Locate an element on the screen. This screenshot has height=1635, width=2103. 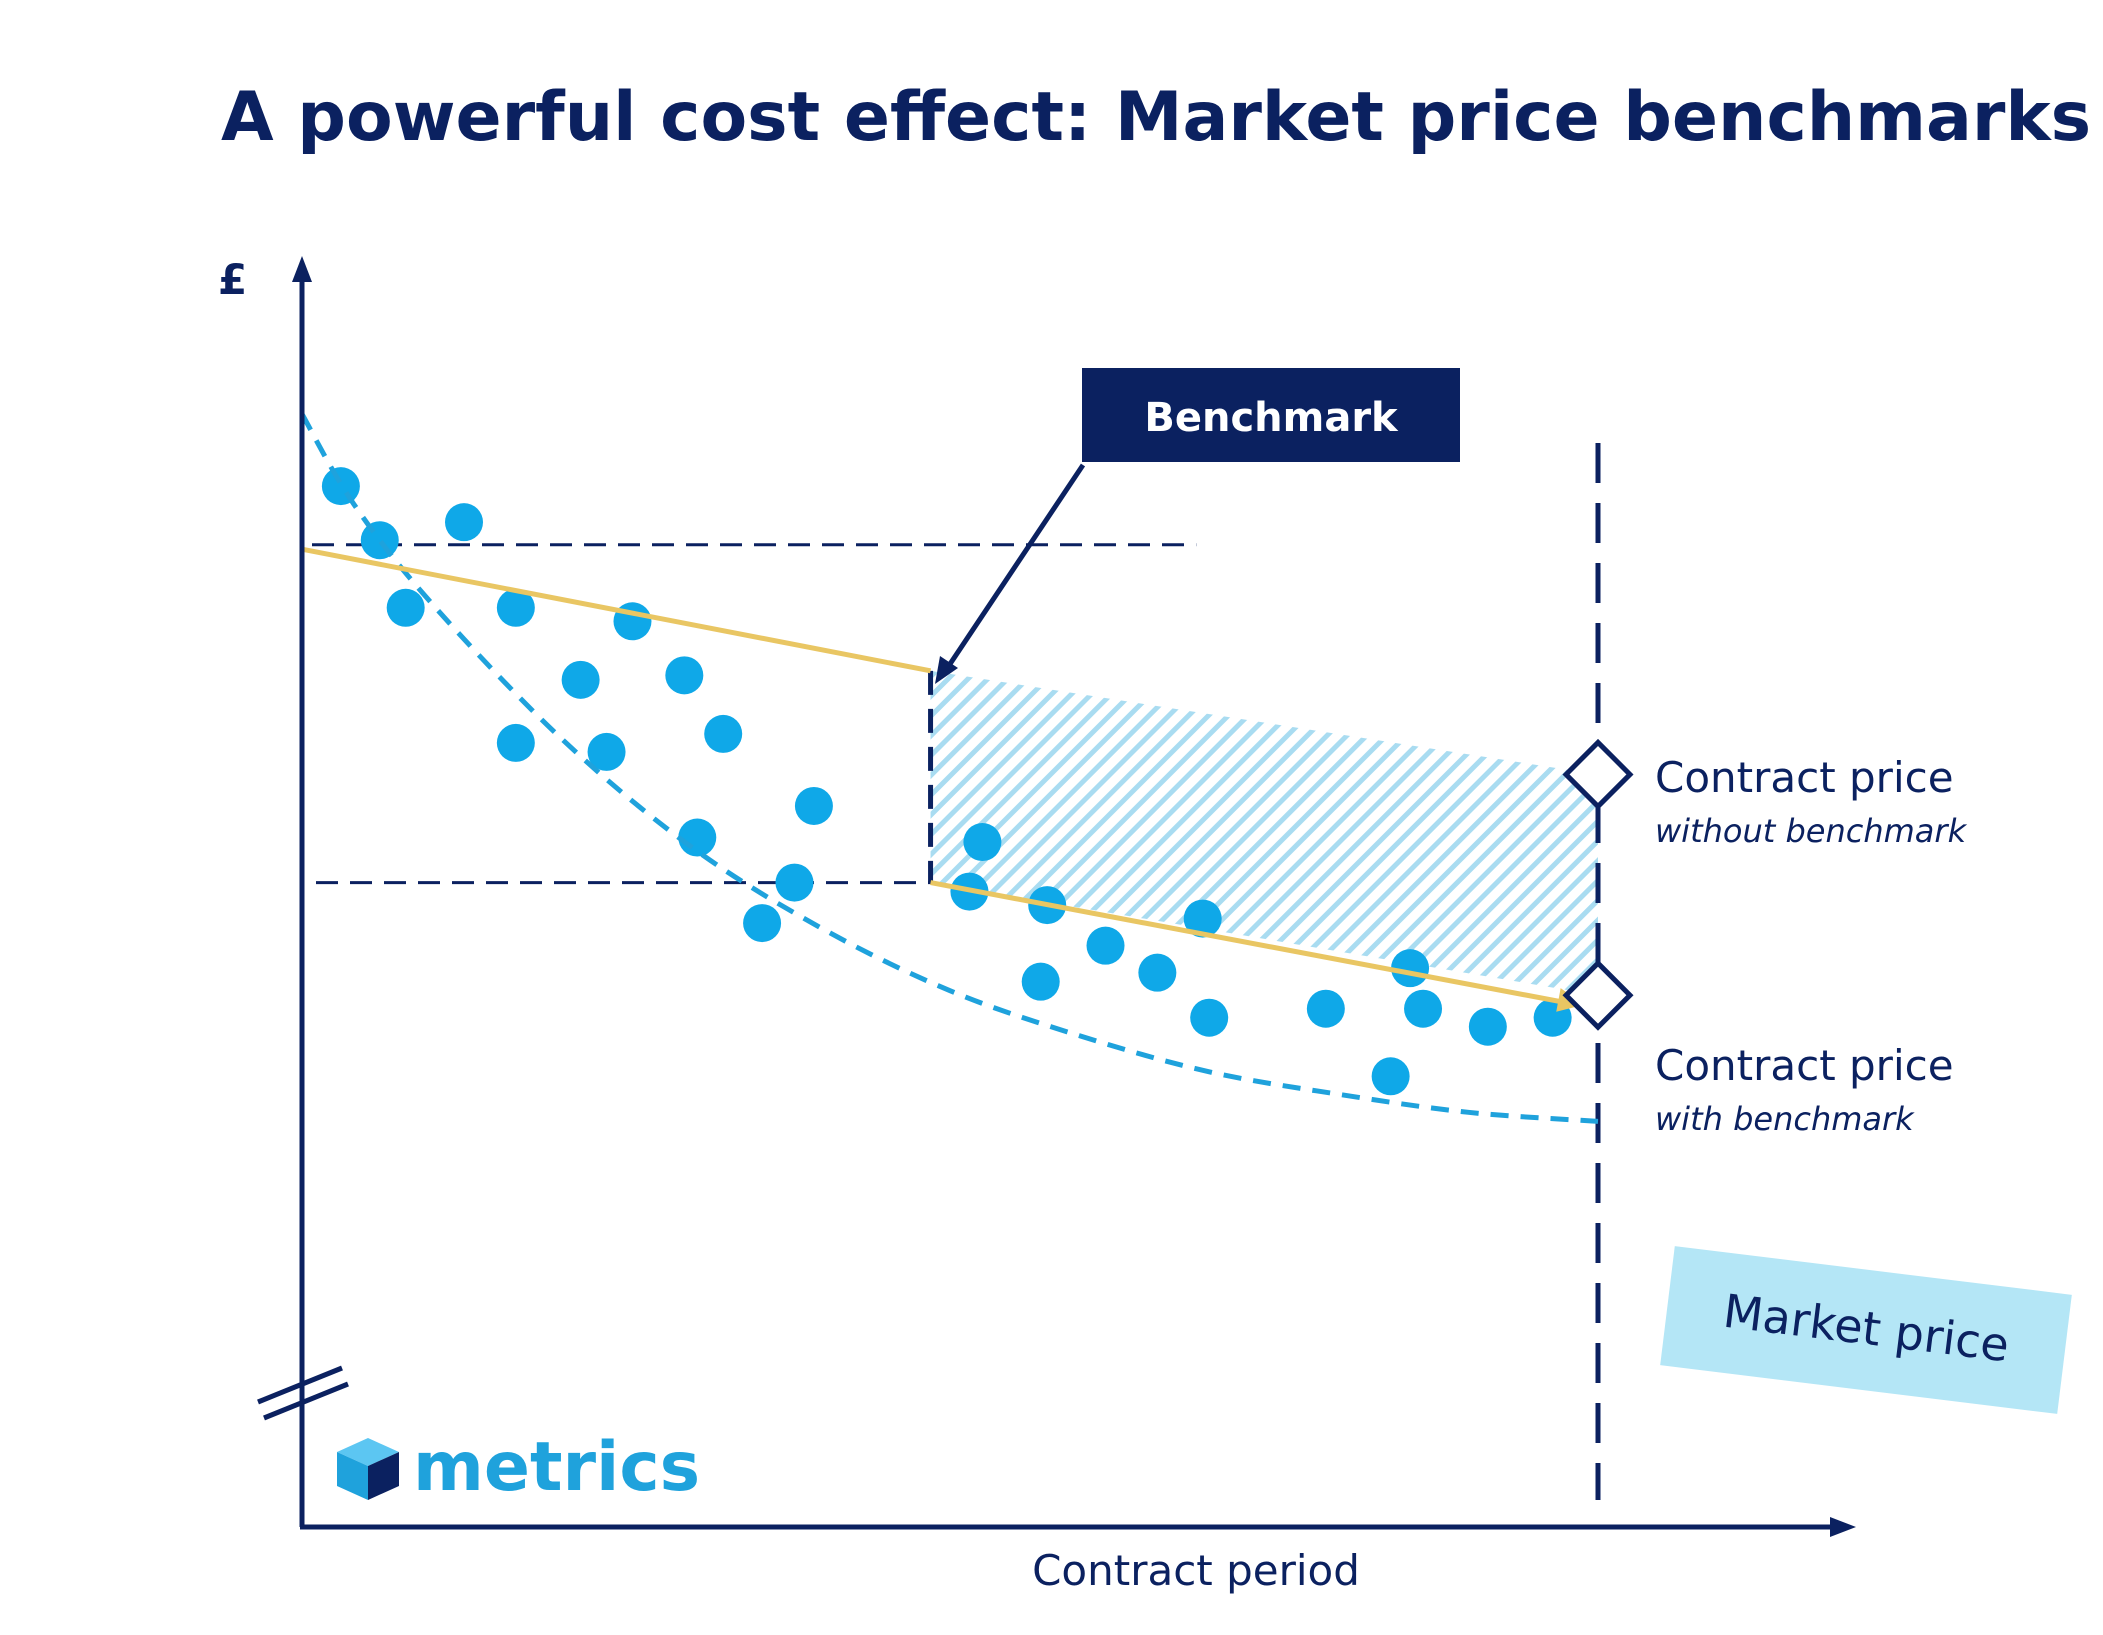
contract-with-subtitle: with benchmark is located at coordinates (1785, 1119).